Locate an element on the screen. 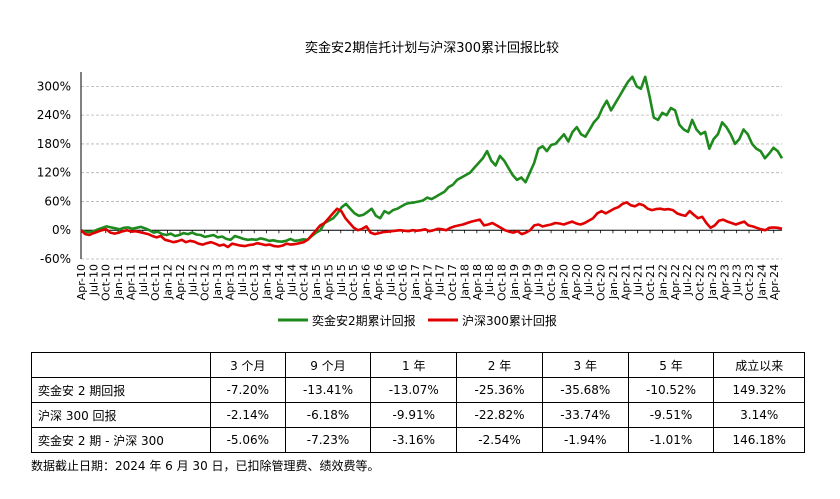  table-cell: 3.14% is located at coordinates (759, 415).